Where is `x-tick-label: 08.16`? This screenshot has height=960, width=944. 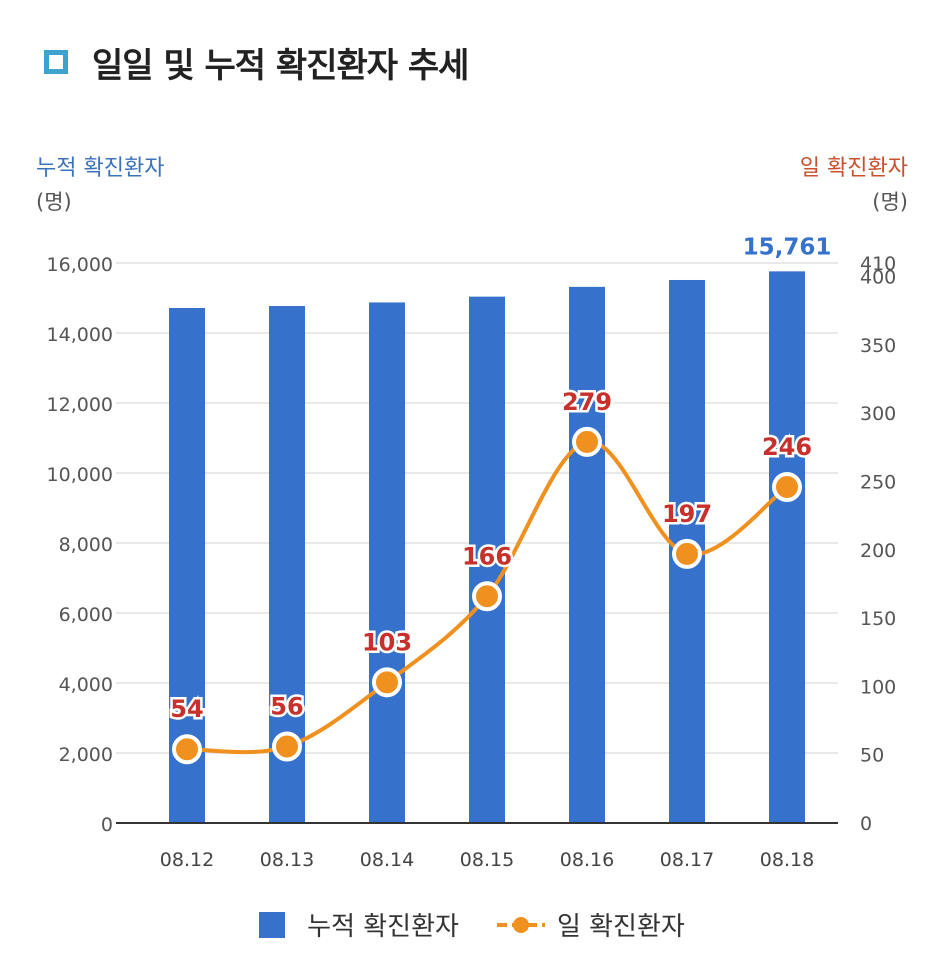
x-tick-label: 08.16 is located at coordinates (587, 860).